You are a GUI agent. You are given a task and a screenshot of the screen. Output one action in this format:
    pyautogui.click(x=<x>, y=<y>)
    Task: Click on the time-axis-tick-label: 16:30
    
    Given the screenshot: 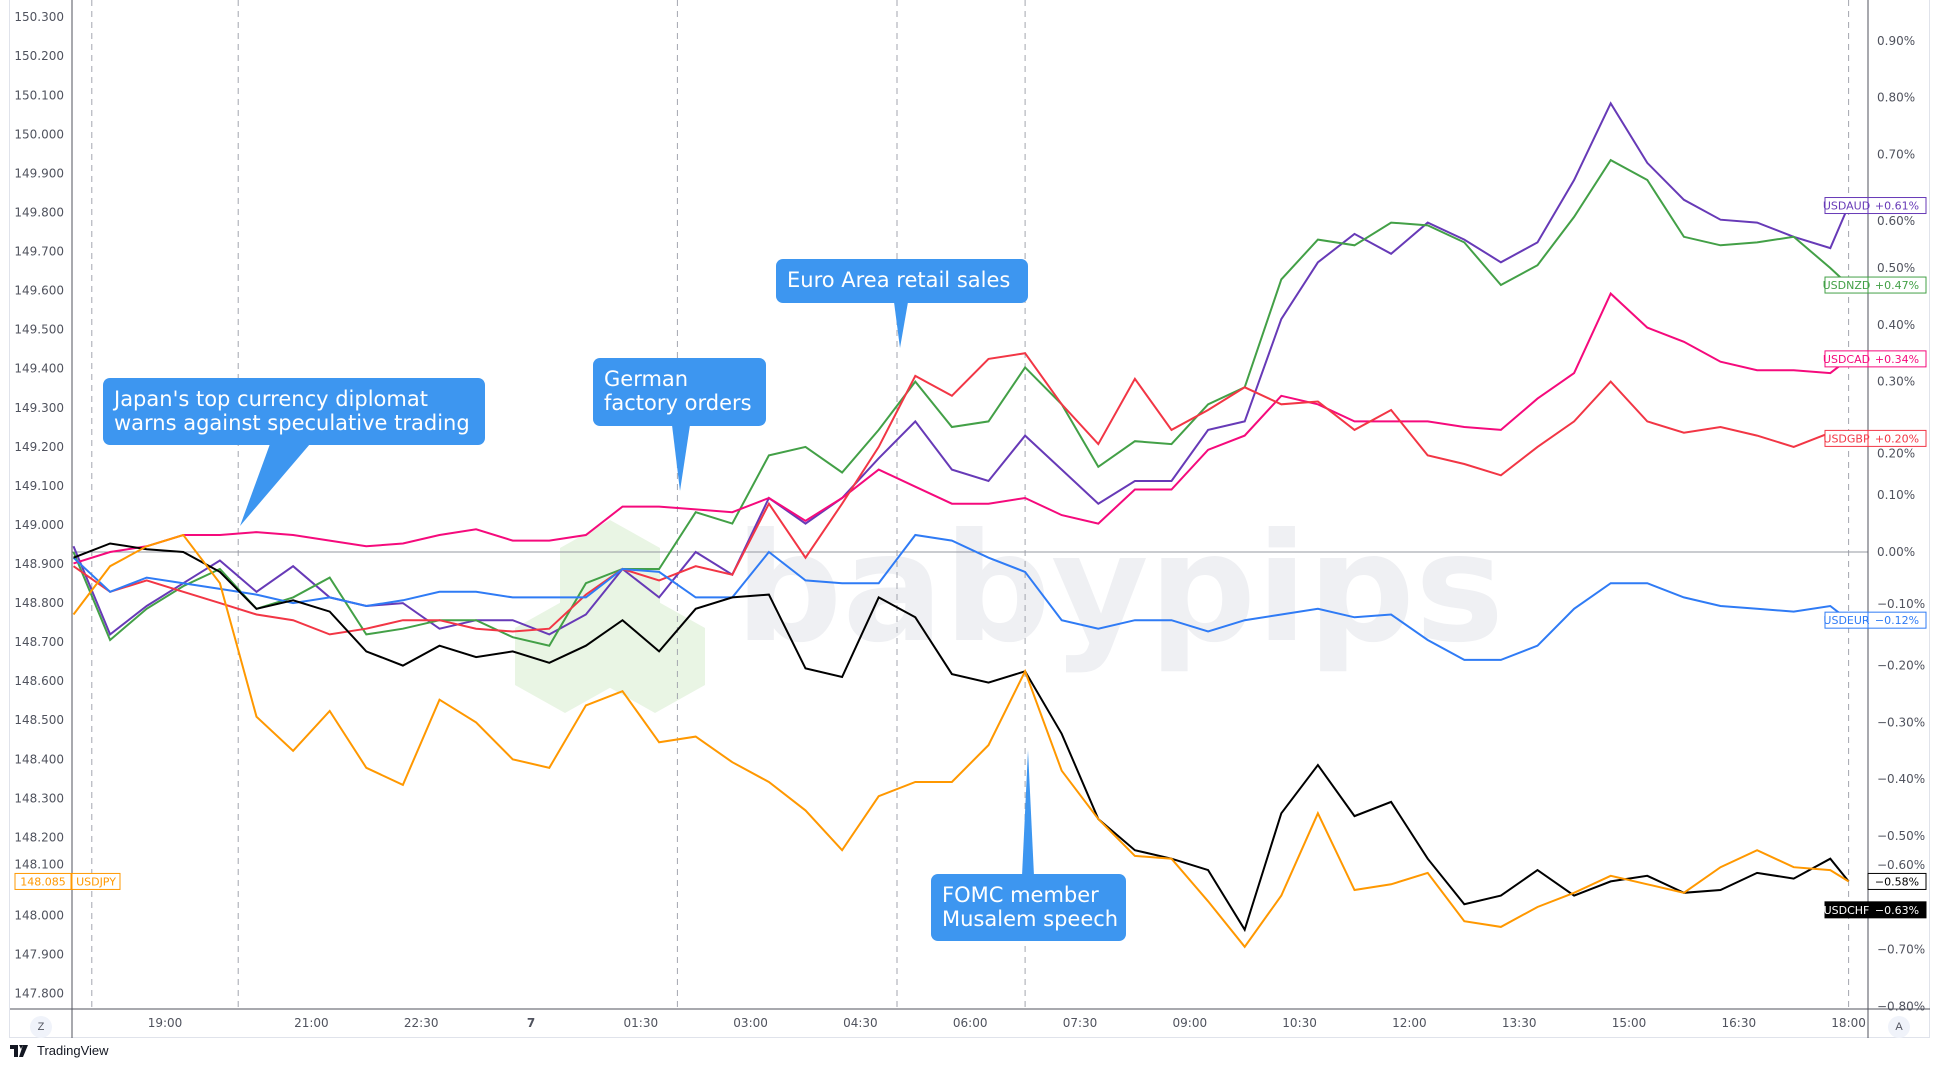 What is the action you would take?
    pyautogui.click(x=1739, y=1023)
    